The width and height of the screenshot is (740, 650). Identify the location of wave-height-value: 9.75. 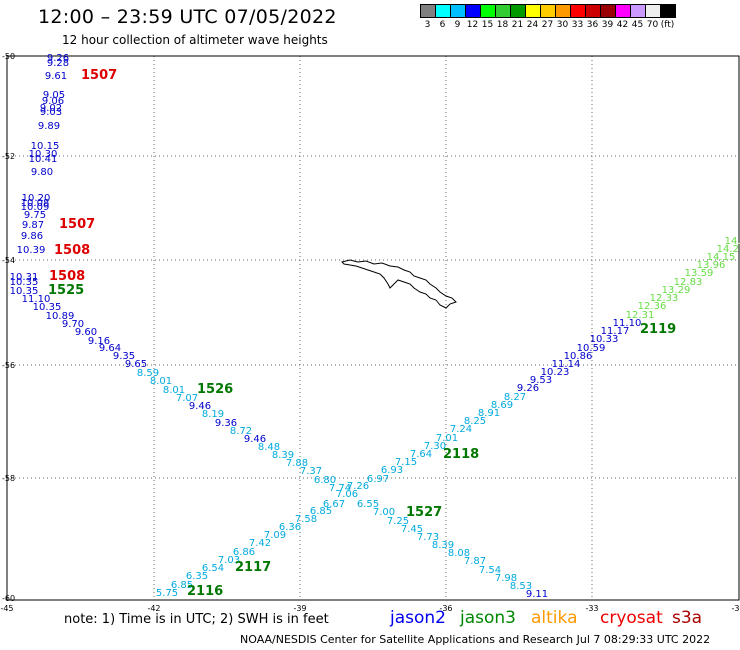
(35, 215).